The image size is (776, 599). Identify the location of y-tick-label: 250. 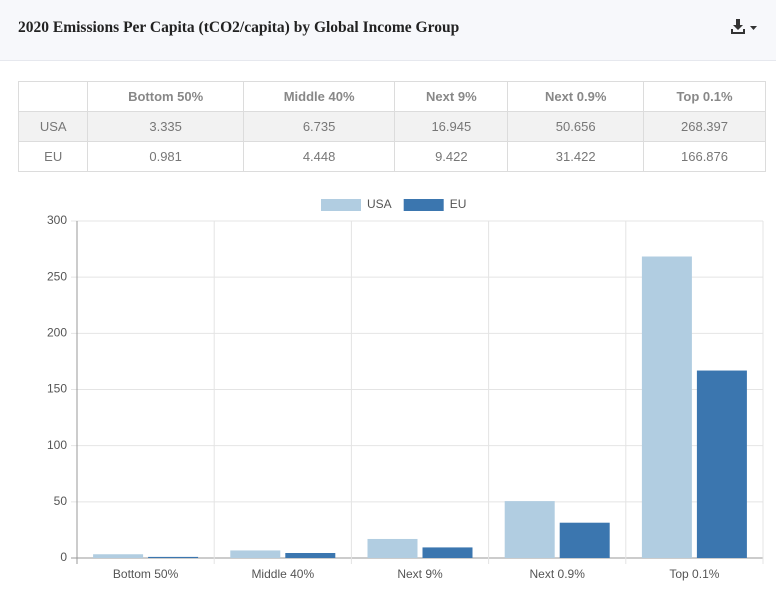
(57, 276).